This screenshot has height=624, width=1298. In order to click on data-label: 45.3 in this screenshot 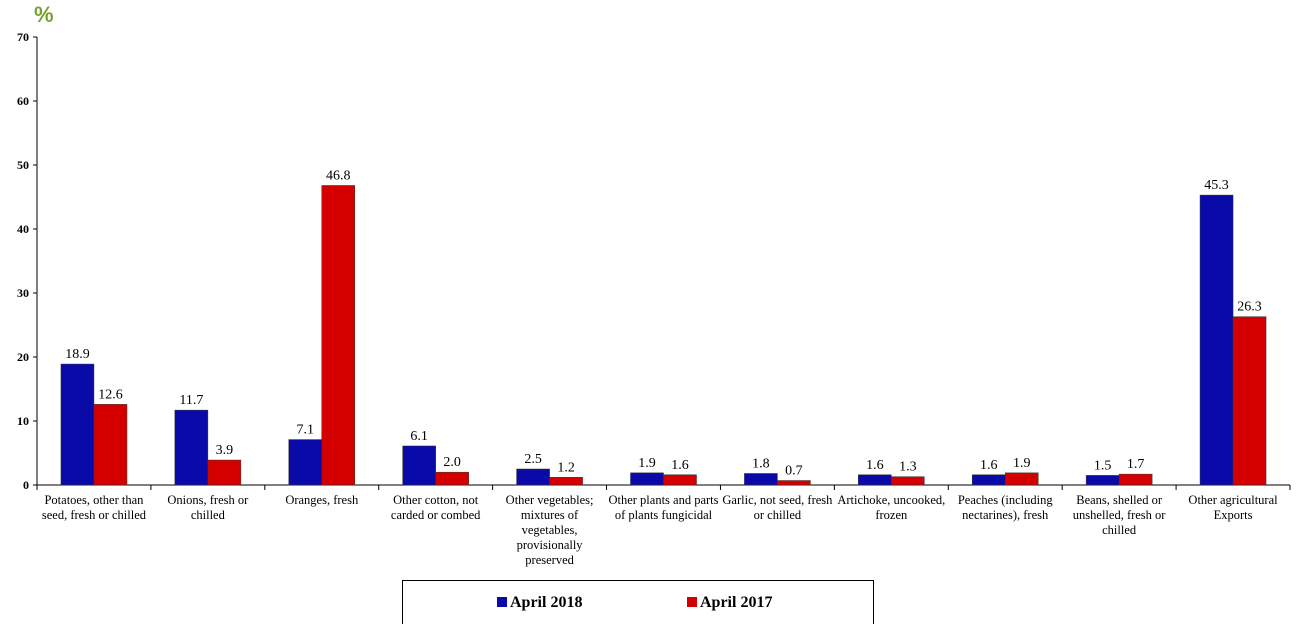, I will do `click(1216, 185)`.